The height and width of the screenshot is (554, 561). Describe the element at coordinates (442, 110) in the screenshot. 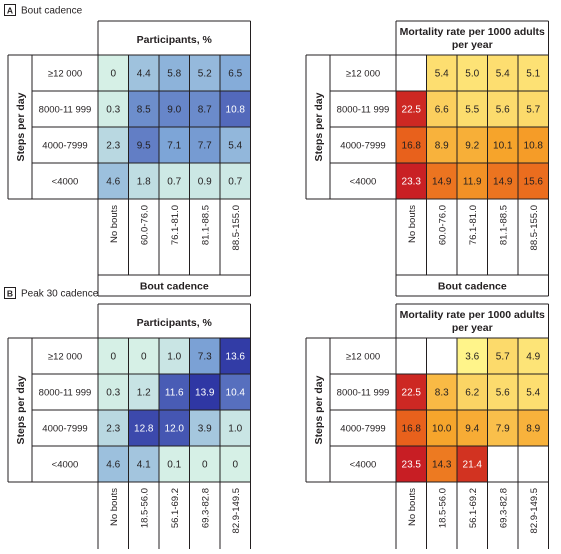

I see `cell-value-label: 6.6` at that location.